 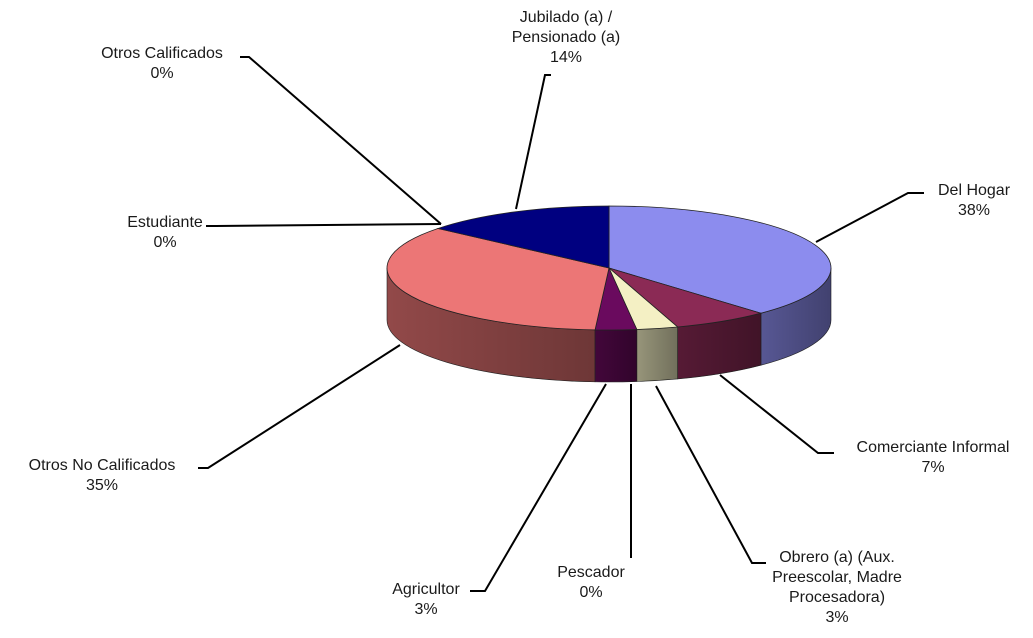 I want to click on label-pescador-value: 0%, so click(x=591, y=592).